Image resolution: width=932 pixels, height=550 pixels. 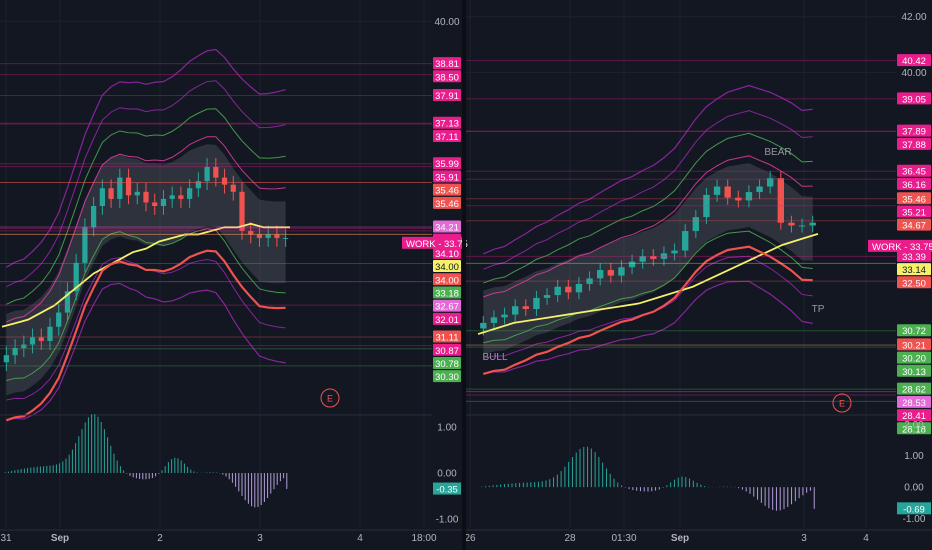 I want to click on price-label-text: 35.91, so click(x=447, y=177).